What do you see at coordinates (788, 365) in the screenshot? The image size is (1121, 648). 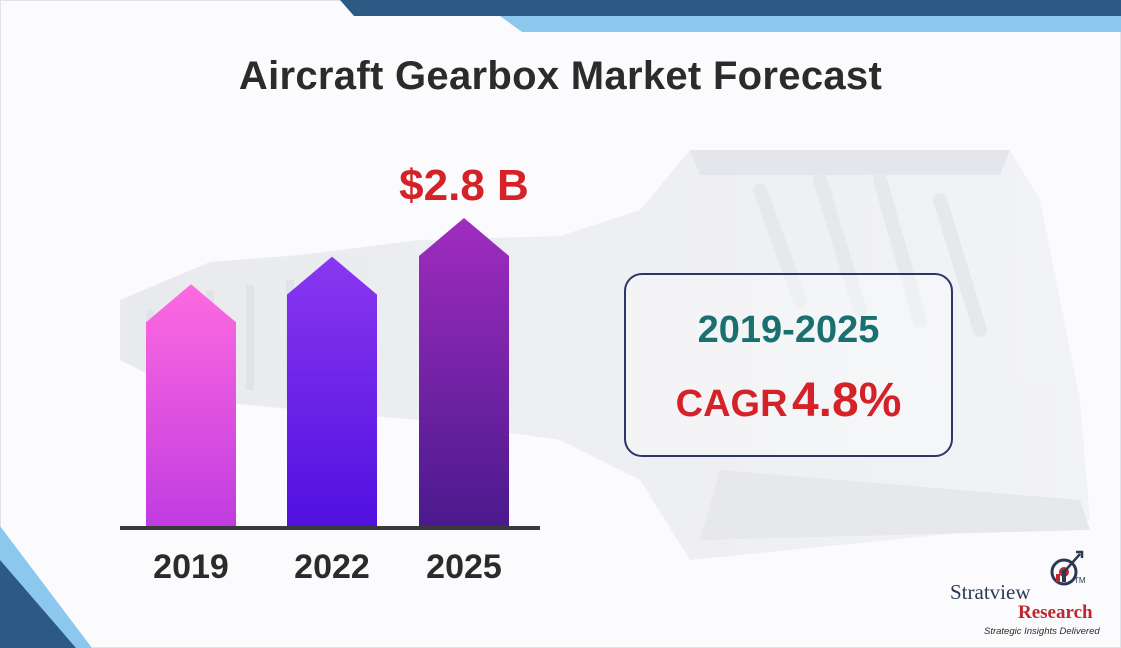 I see `cagr-panel: 2019-2025 CAGR 4.8%` at bounding box center [788, 365].